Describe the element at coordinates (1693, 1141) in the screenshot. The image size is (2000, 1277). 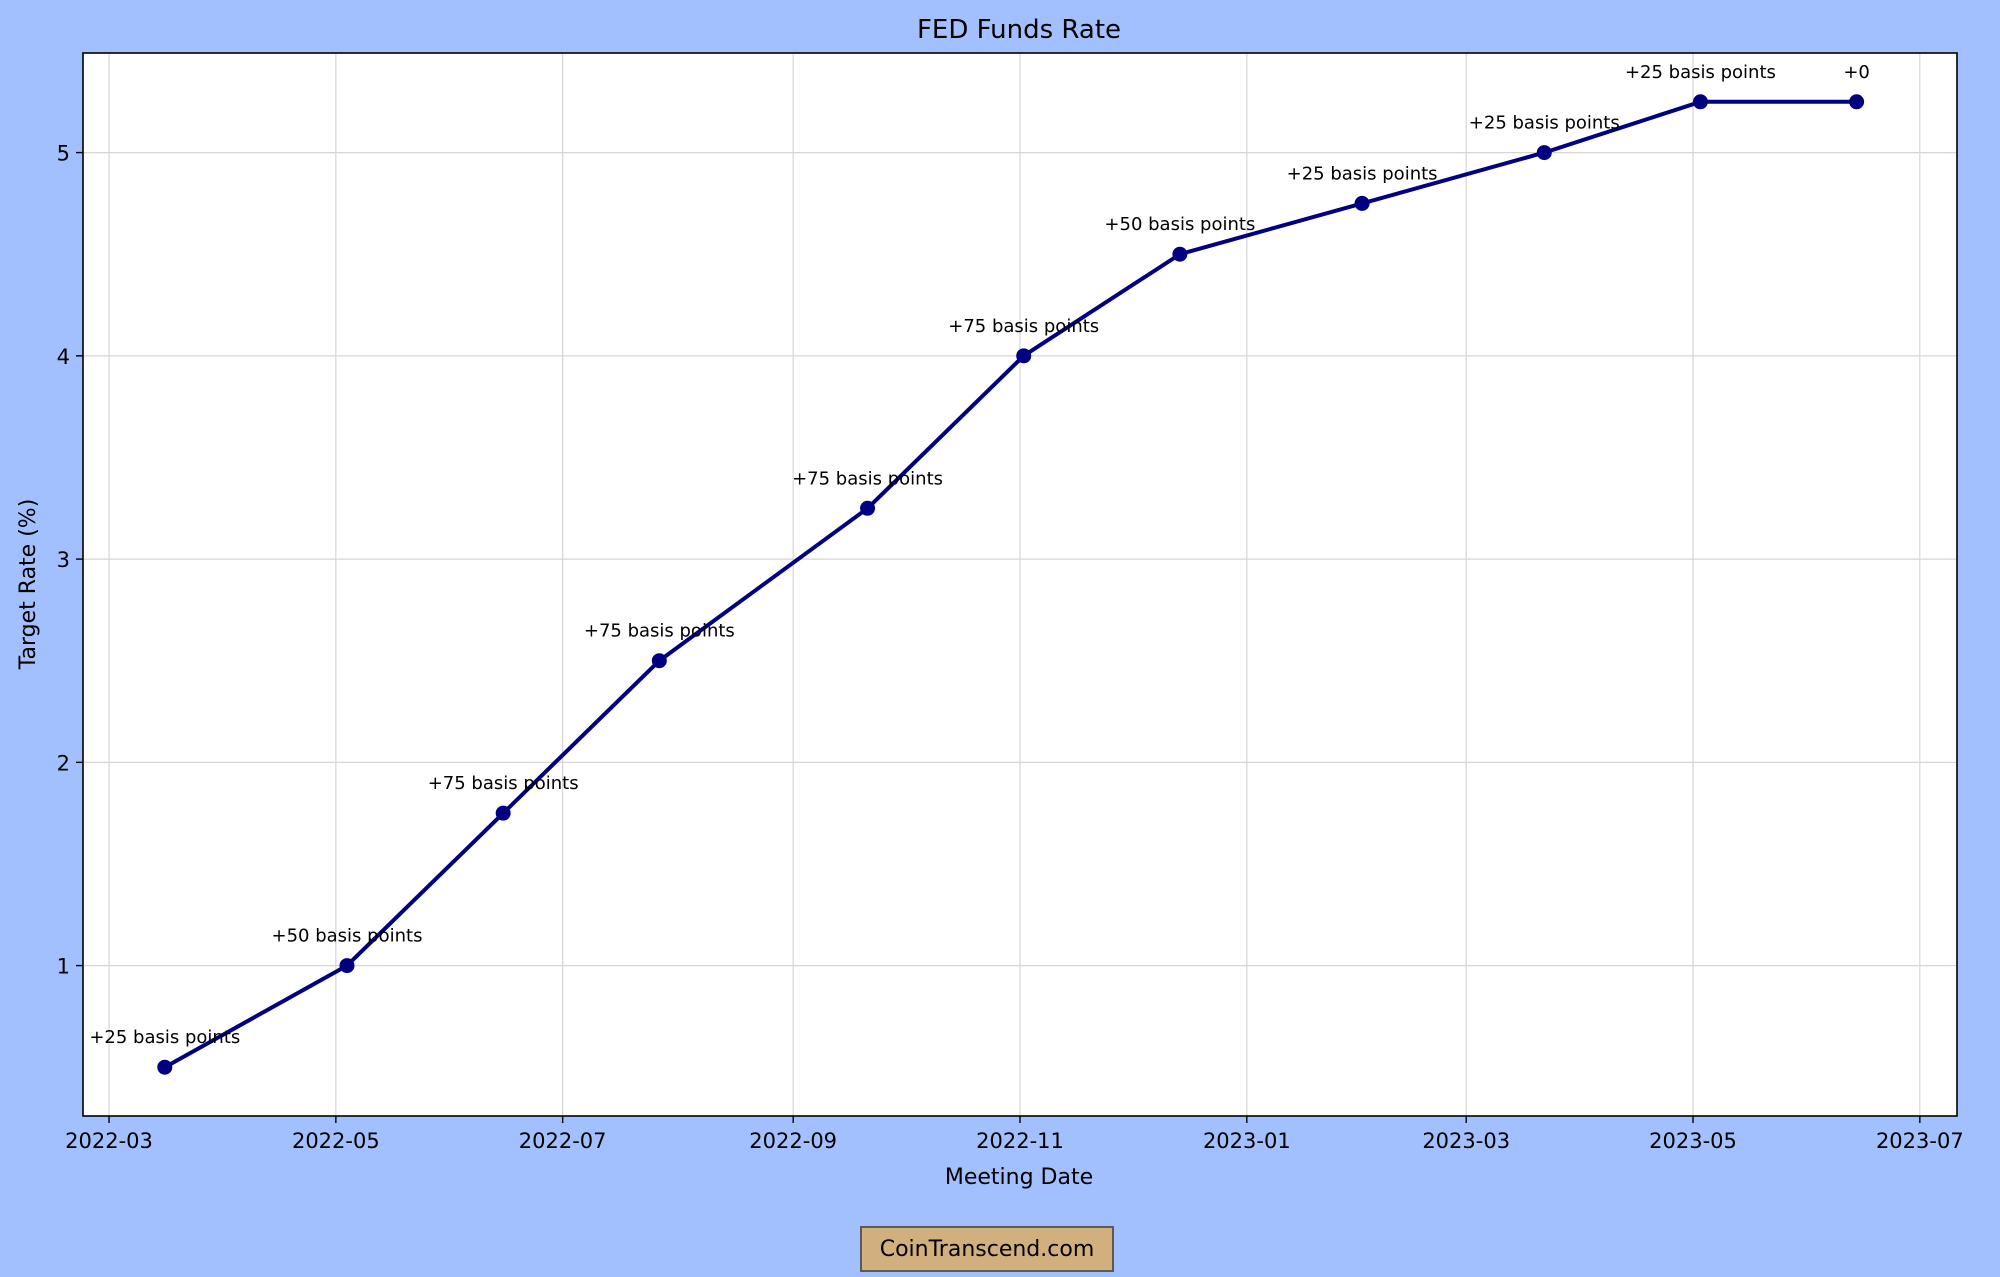
I see `x-tick-label: 2023-05` at that location.